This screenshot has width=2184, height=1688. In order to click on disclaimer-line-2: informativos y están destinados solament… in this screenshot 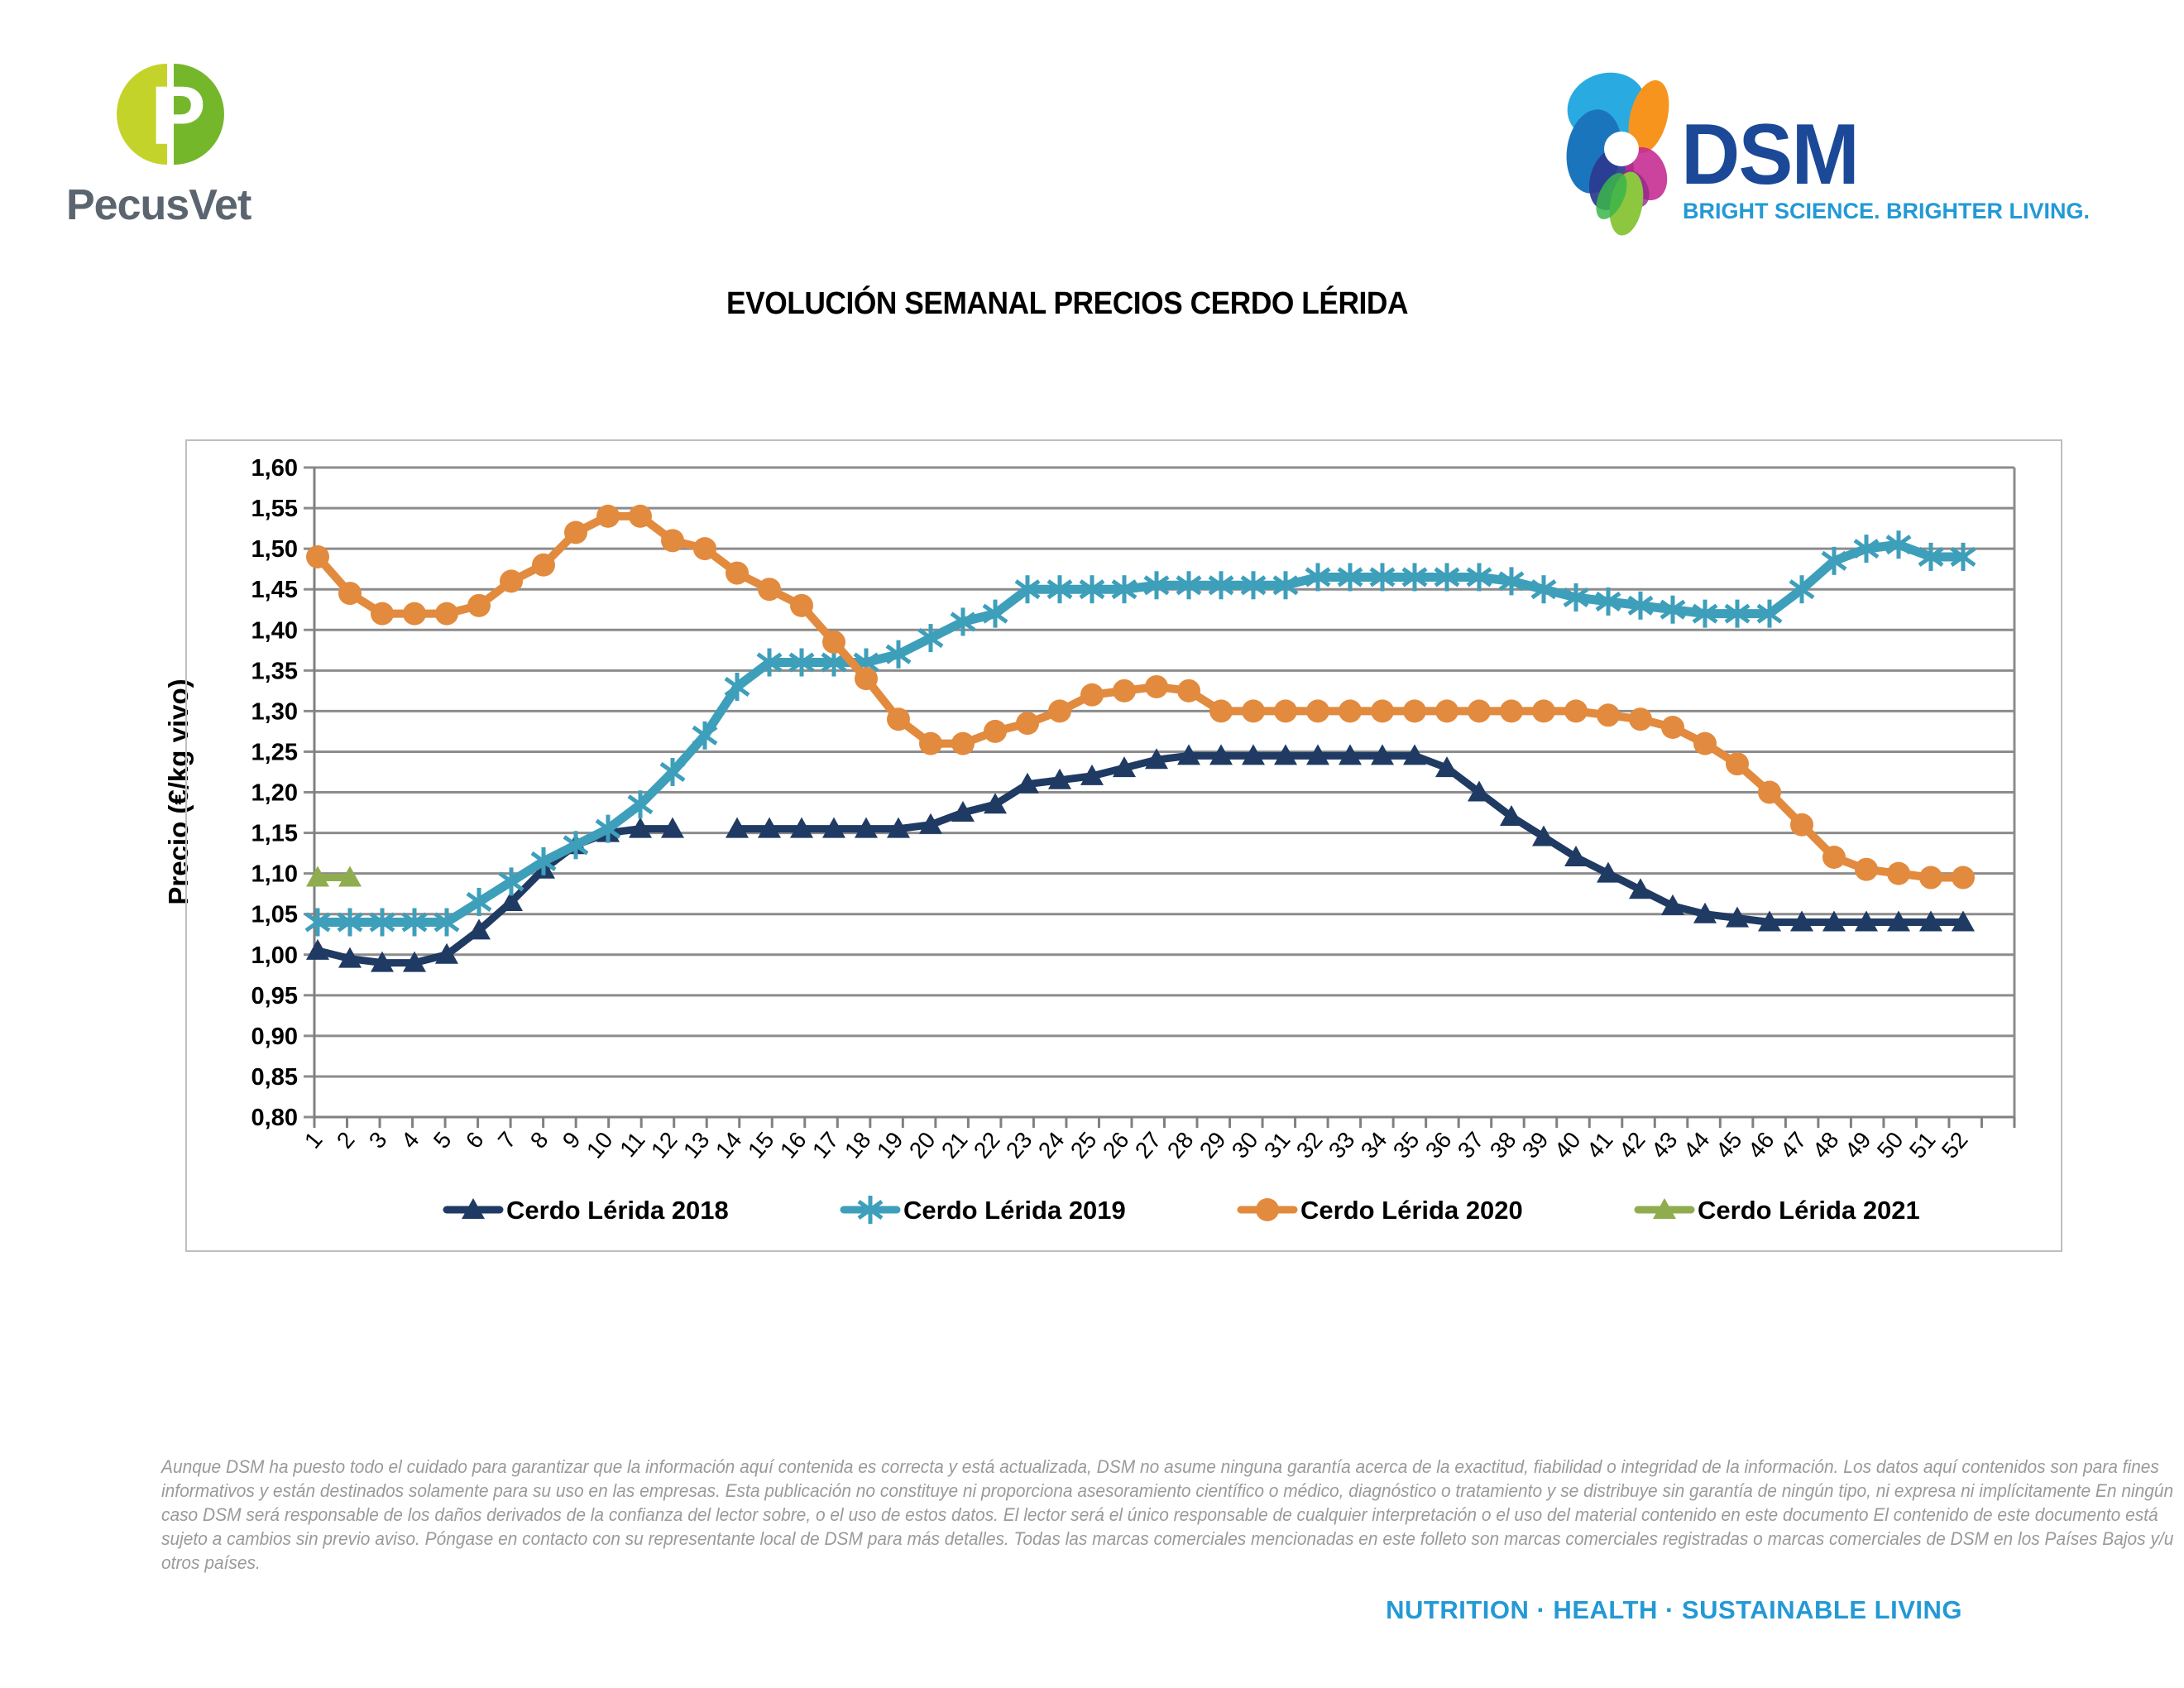, I will do `click(1167, 1490)`.